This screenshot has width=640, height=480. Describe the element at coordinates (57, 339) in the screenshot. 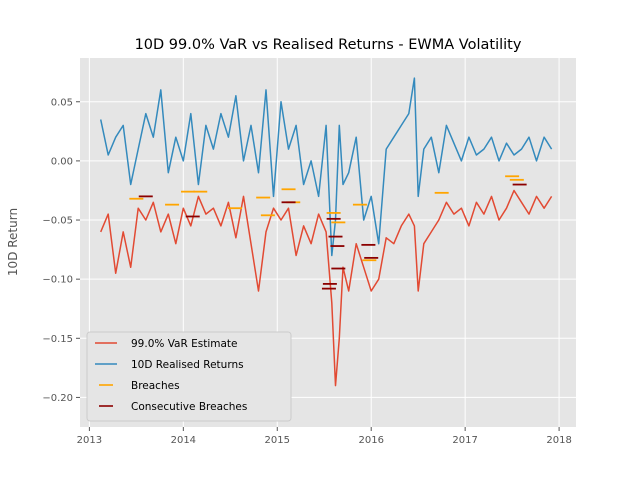

I see `y-tick-label: −0.15` at that location.